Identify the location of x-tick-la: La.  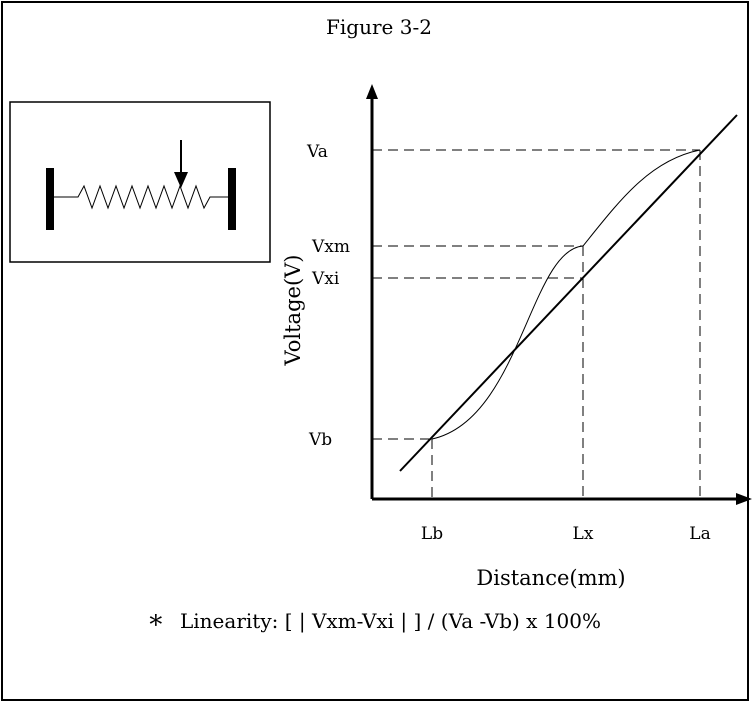
(699, 534).